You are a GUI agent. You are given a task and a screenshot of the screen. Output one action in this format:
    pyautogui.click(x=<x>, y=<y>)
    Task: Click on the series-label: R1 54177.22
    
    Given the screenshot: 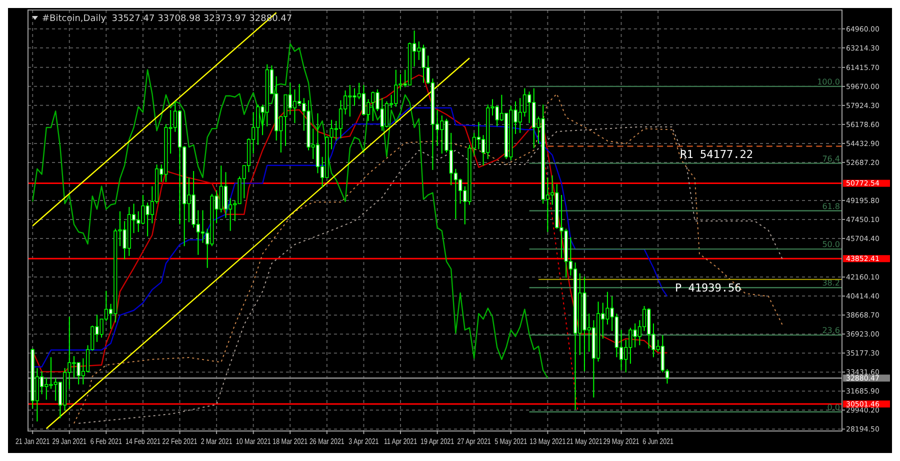 What is the action you would take?
    pyautogui.click(x=716, y=155)
    